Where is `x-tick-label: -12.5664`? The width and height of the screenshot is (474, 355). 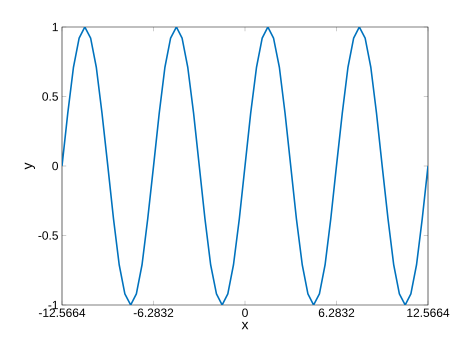
x-tick-label: -12.5664 is located at coordinates (62, 312).